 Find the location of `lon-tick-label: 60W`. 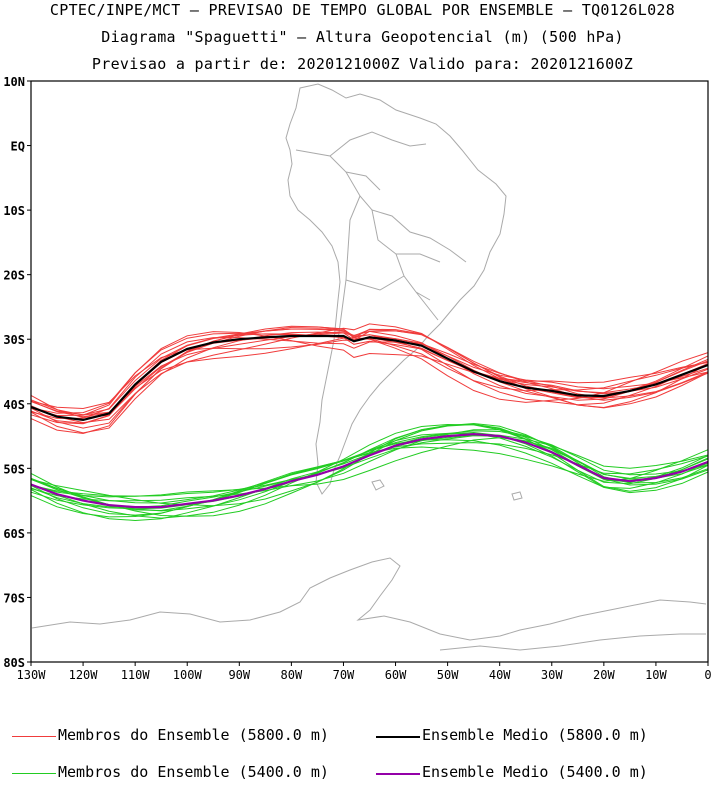

lon-tick-label: 60W is located at coordinates (396, 675).